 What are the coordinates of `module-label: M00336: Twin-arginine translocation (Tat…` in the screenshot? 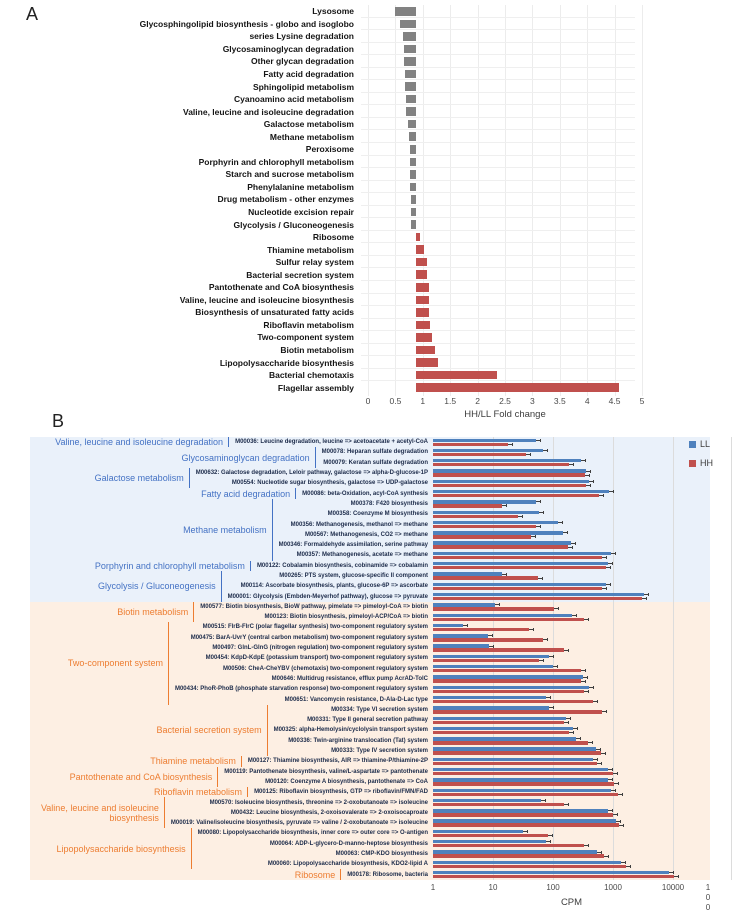 It's located at (358, 740).